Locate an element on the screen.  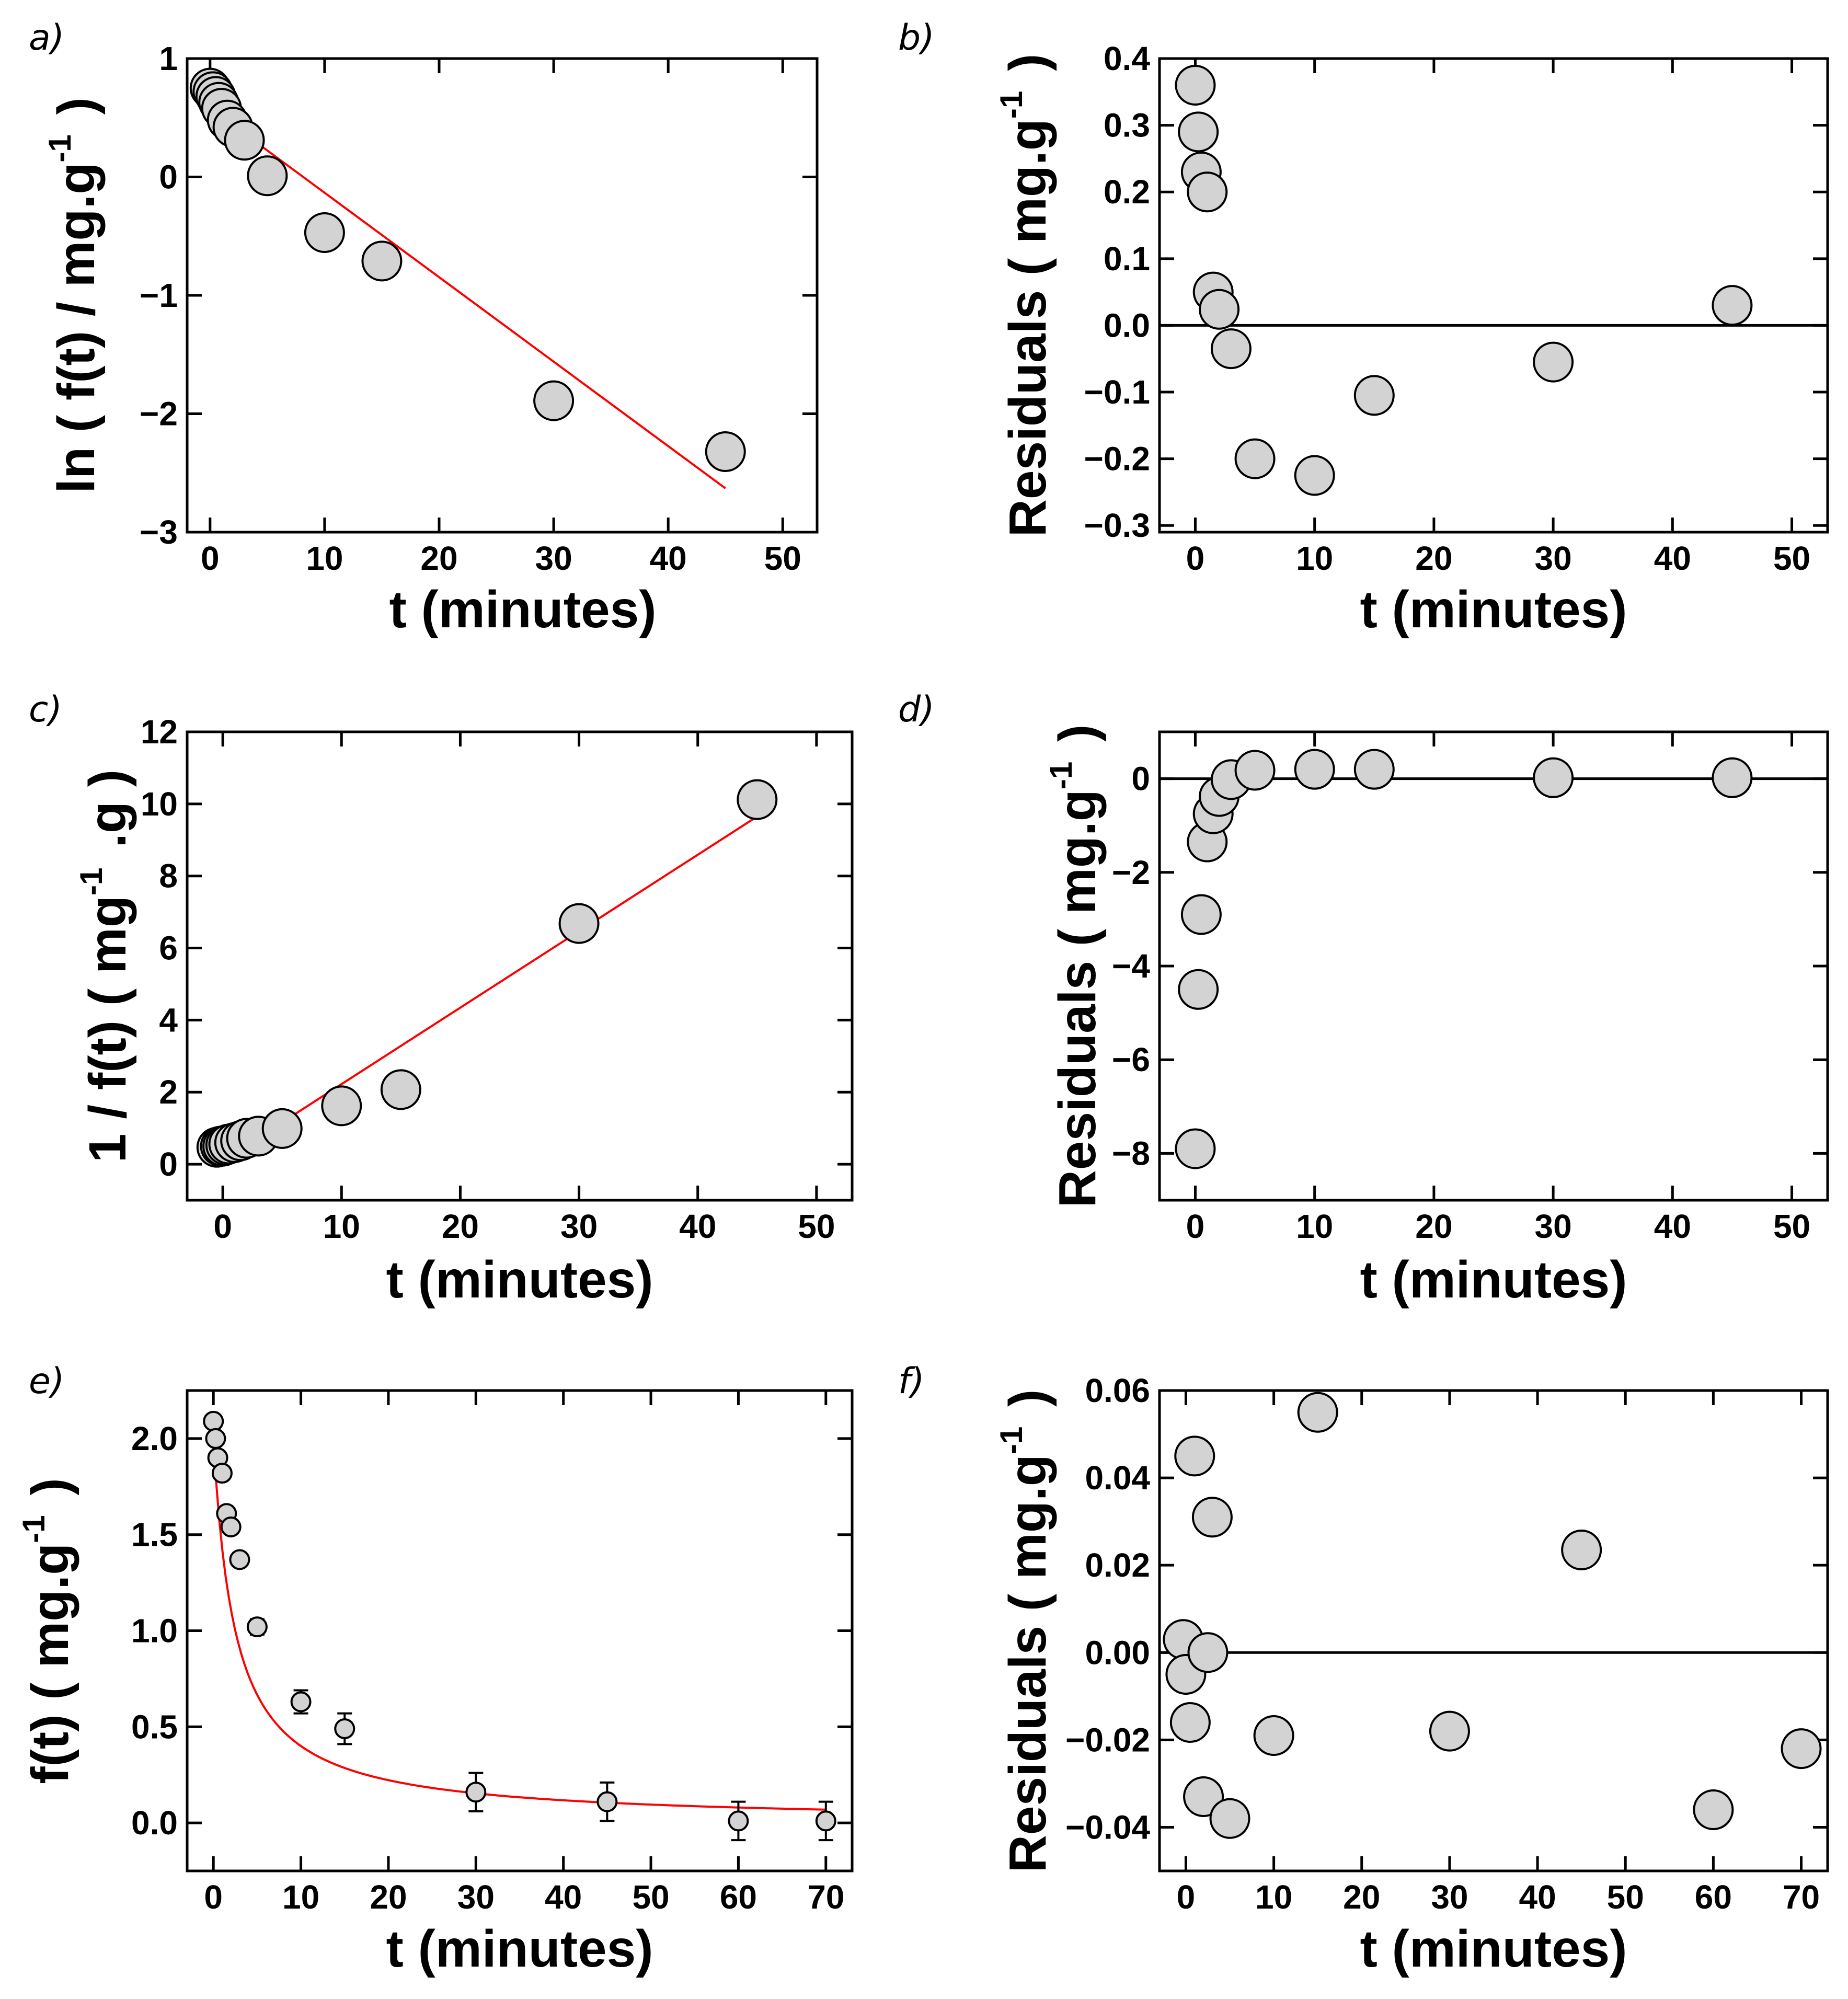
y-tick-label: −0.1 is located at coordinates (1117, 392).